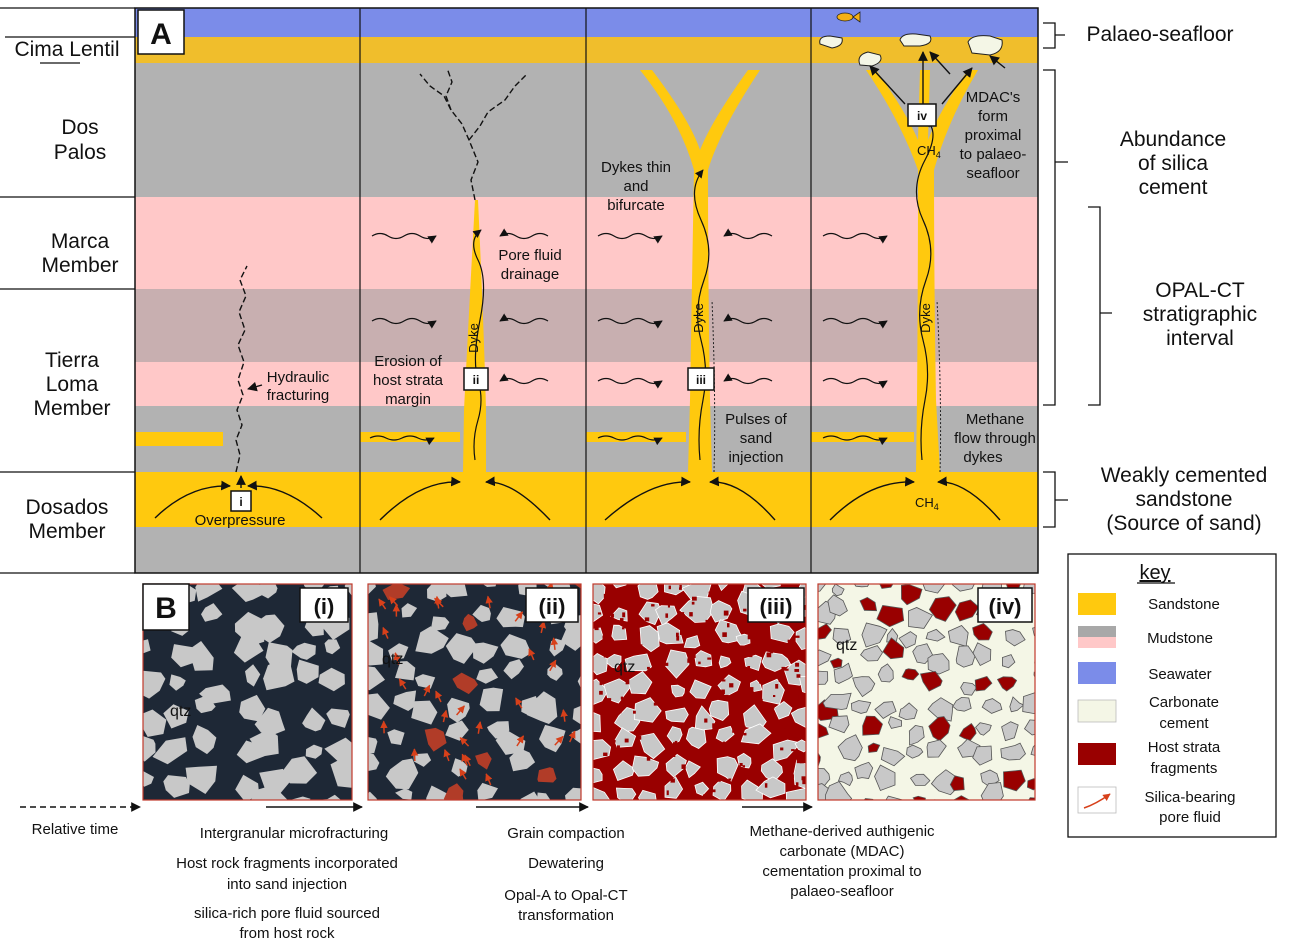  Describe the element at coordinates (72, 384) in the screenshot. I see `unit-label-tierra-loma: Loma` at that location.